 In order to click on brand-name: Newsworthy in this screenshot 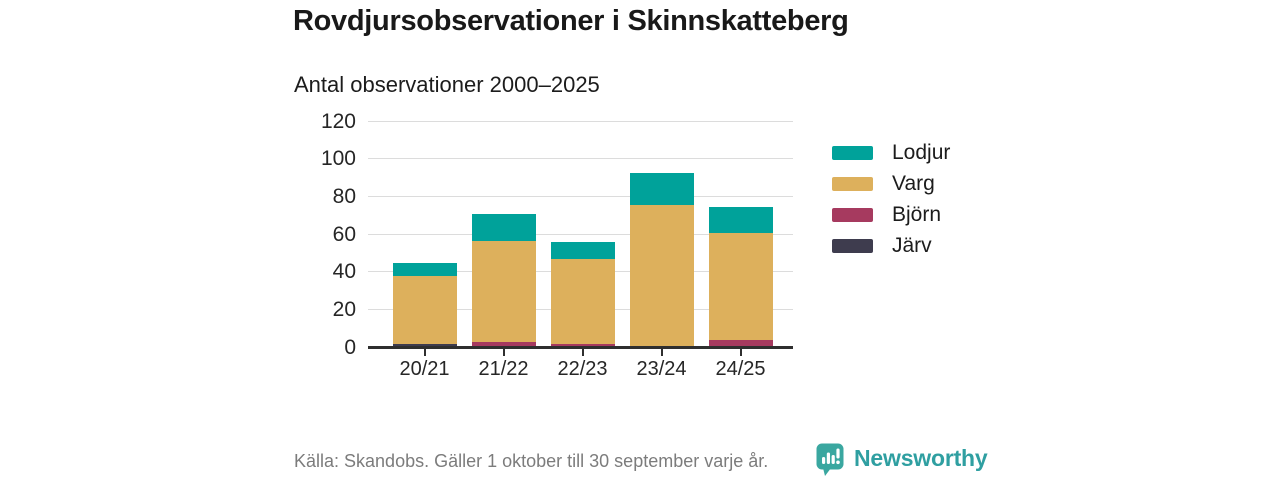, I will do `click(921, 458)`.